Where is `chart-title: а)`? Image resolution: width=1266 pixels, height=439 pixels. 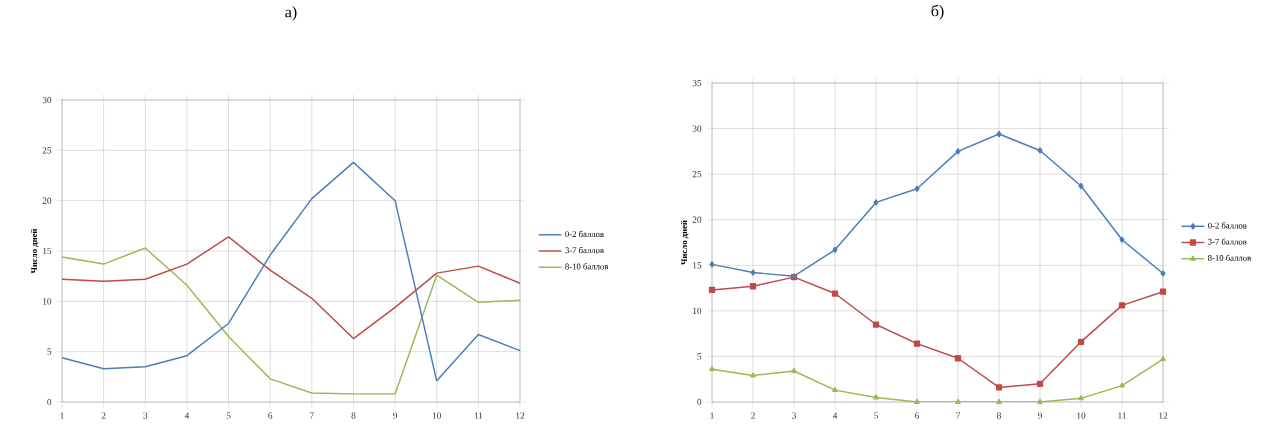 chart-title: а) is located at coordinates (291, 13).